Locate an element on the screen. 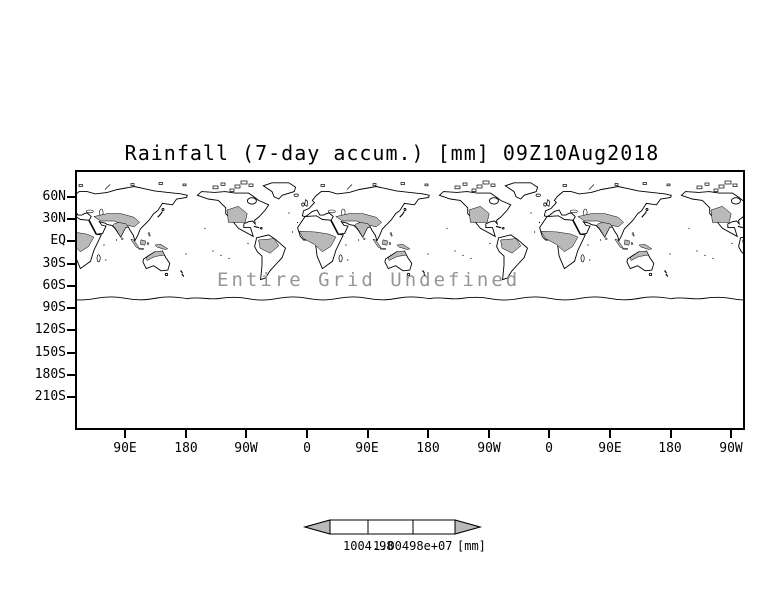 The width and height of the screenshot is (784, 612). y-axis-label: 30N is located at coordinates (54, 218).